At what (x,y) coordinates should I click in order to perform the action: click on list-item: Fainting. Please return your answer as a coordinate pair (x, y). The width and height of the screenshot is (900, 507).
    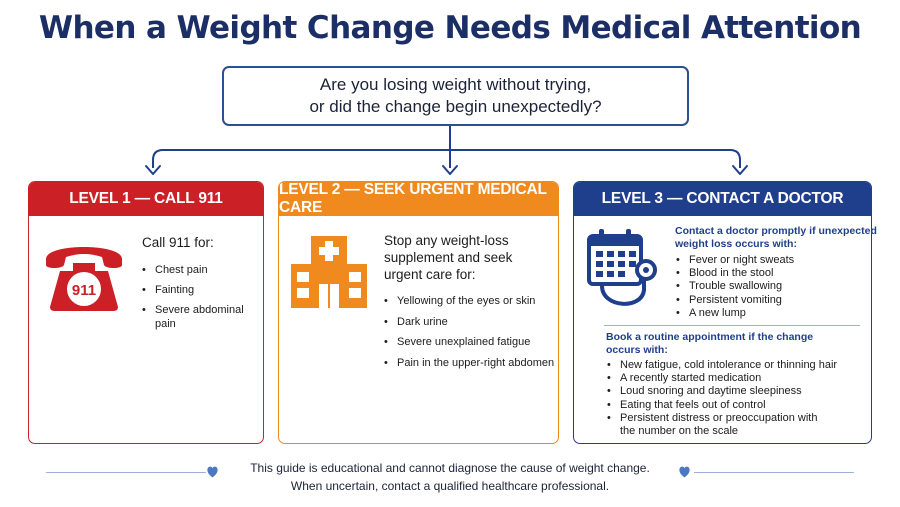
    Looking at the image, I should click on (202, 290).